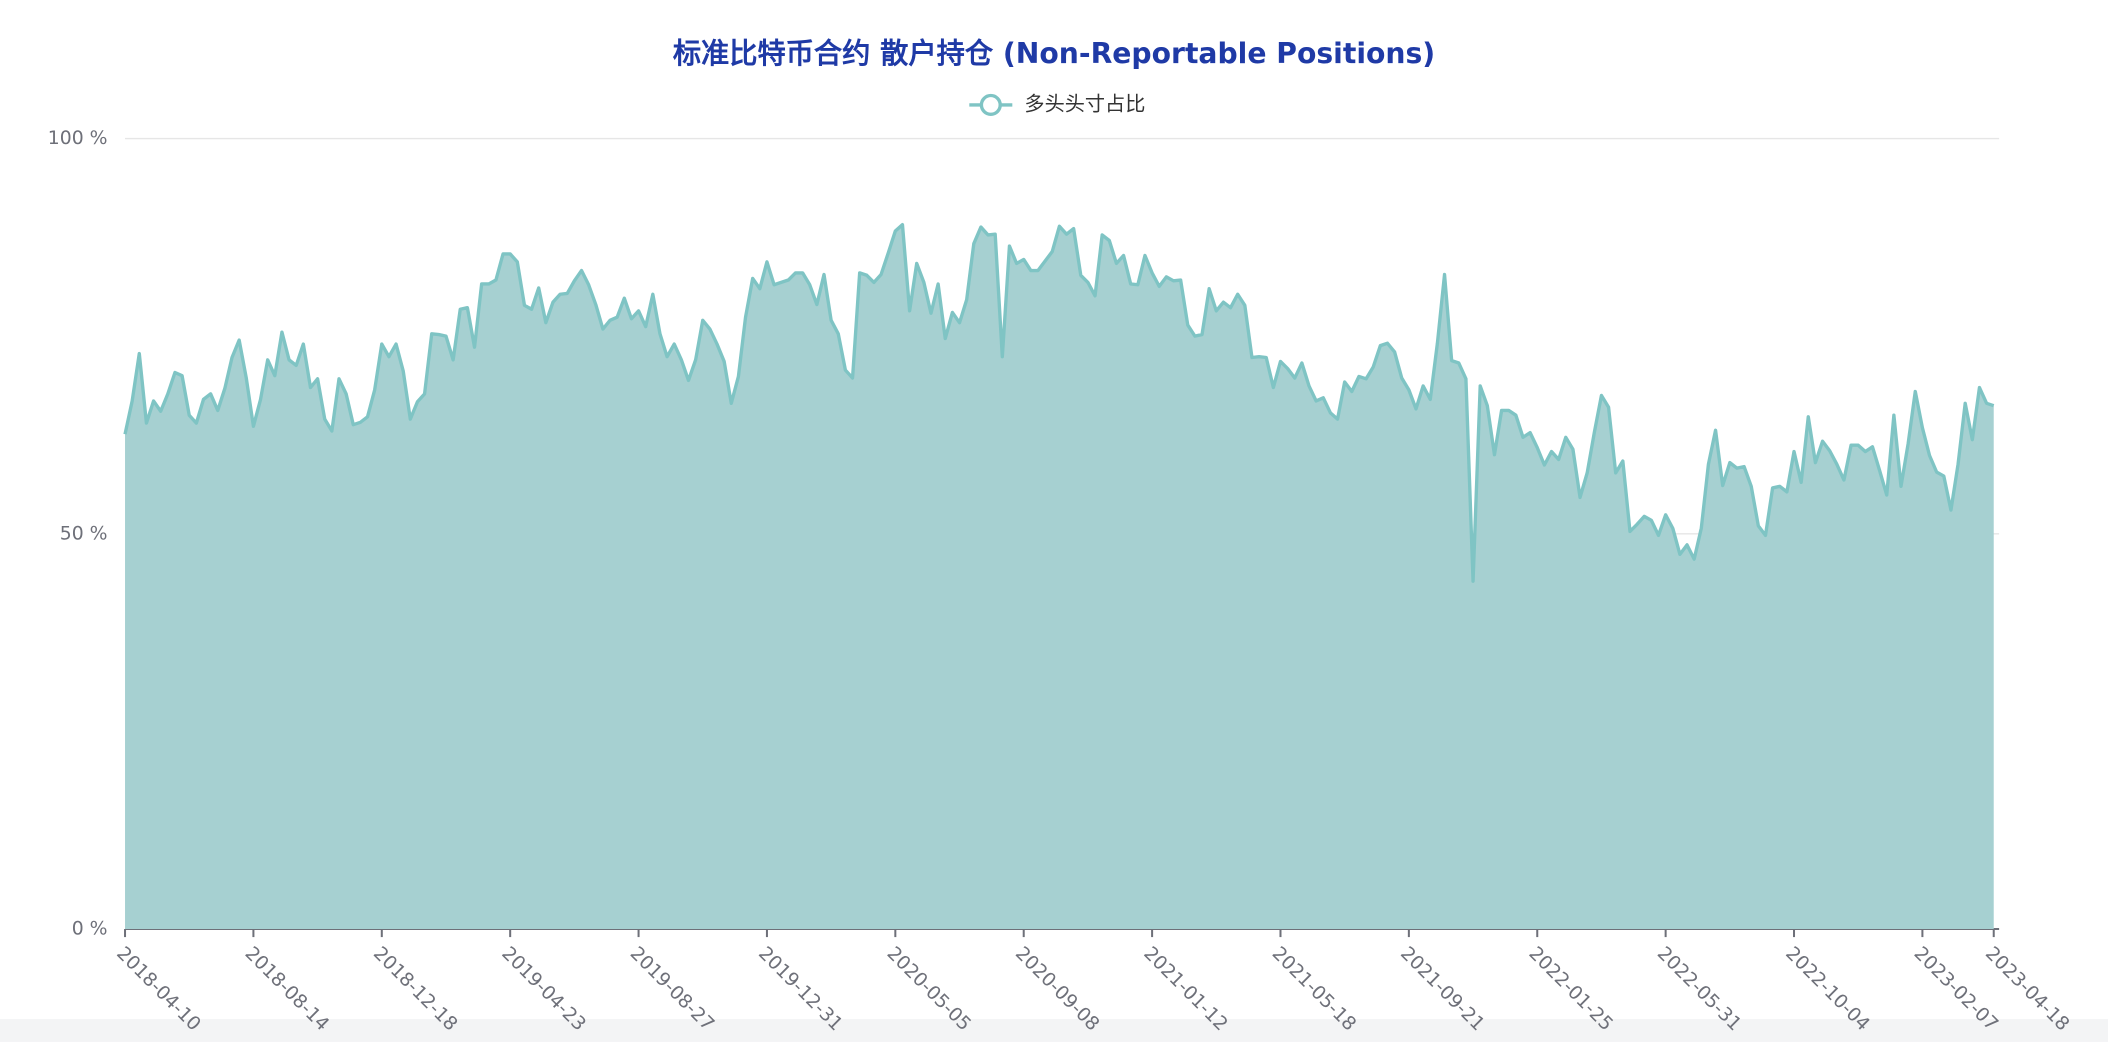 This screenshot has width=2108, height=1042. What do you see at coordinates (1054, 1030) in the screenshot?
I see `bottom-strip` at bounding box center [1054, 1030].